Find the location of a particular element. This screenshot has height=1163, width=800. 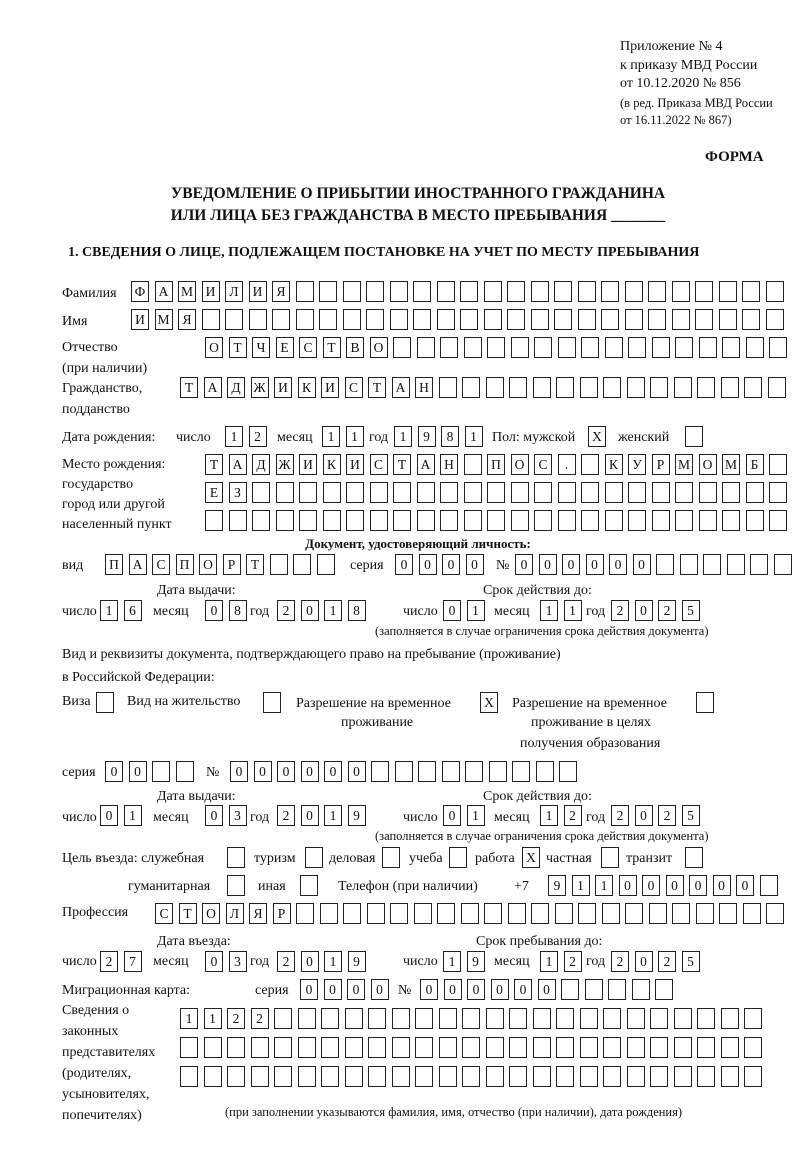

entry-year-char-box: 9 is located at coordinates (356, 961).